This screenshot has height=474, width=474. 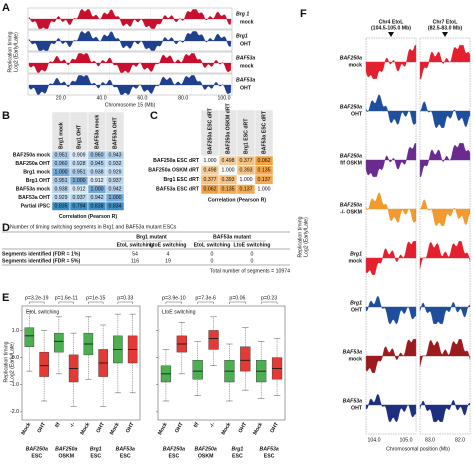 What do you see at coordinates (14, 412) in the screenshot?
I see `y-tick-label: -2.0` at bounding box center [14, 412].